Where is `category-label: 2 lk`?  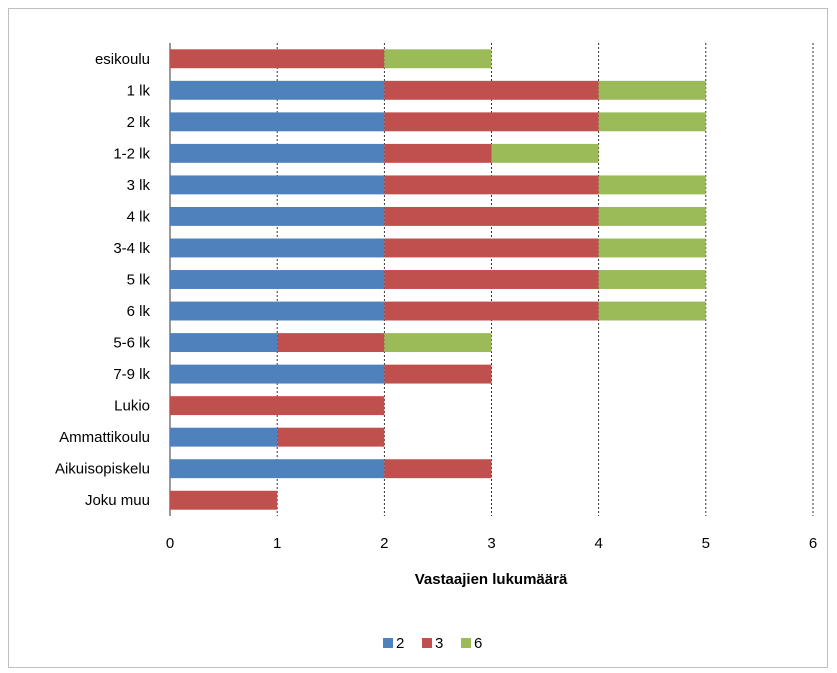
category-label: 2 lk is located at coordinates (139, 122).